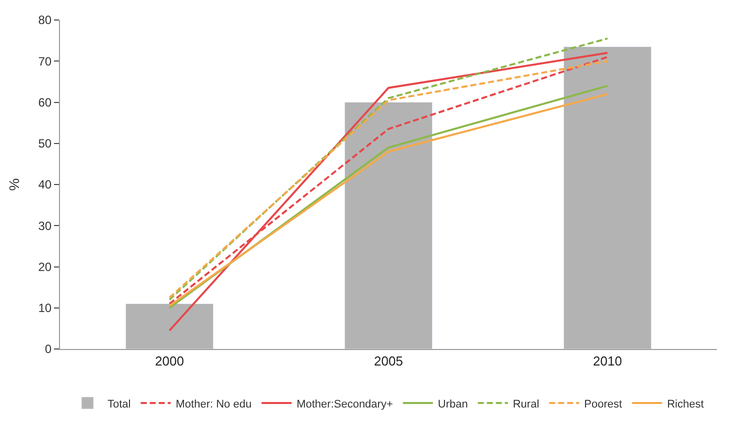 The height and width of the screenshot is (429, 737). Describe the element at coordinates (48, 349) in the screenshot. I see `y-tick-label: 0` at that location.